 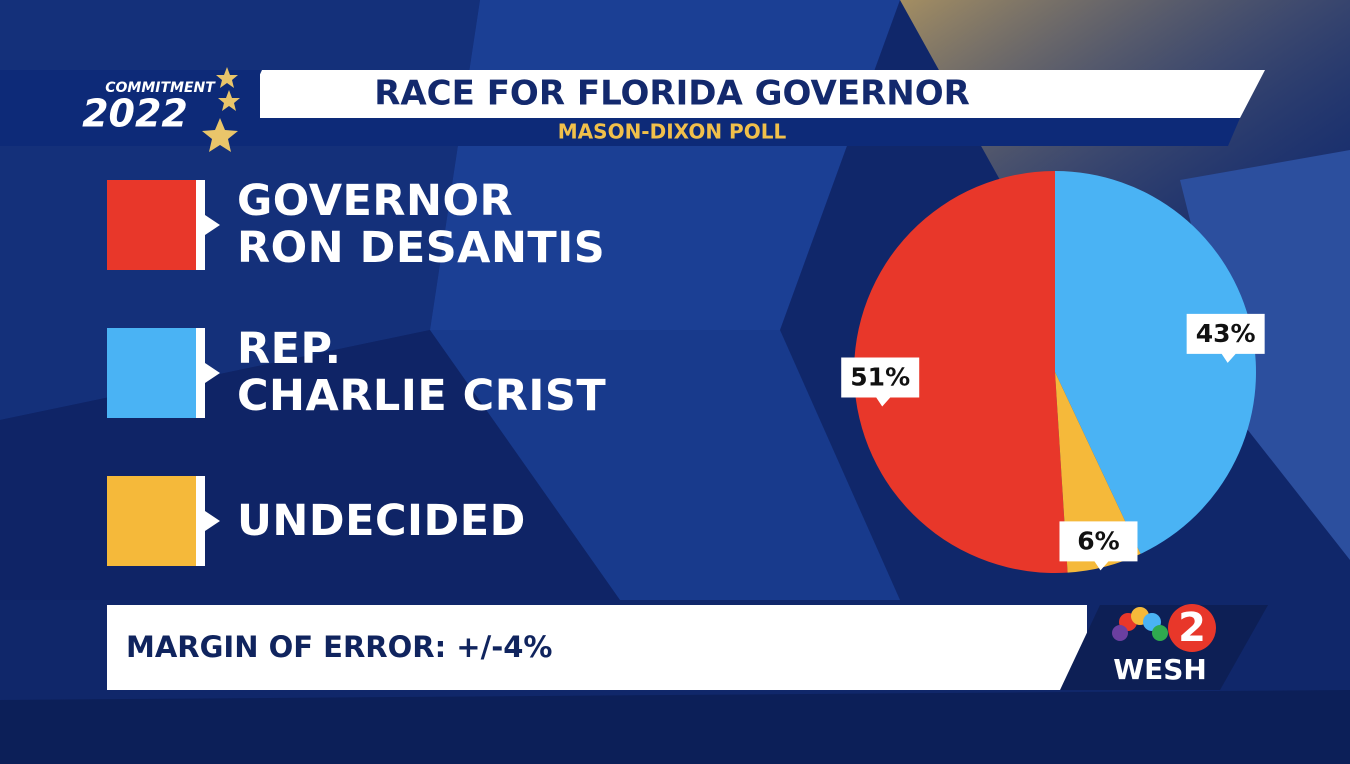 What do you see at coordinates (1140, 624) in the screenshot?
I see `peacock-icon` at bounding box center [1140, 624].